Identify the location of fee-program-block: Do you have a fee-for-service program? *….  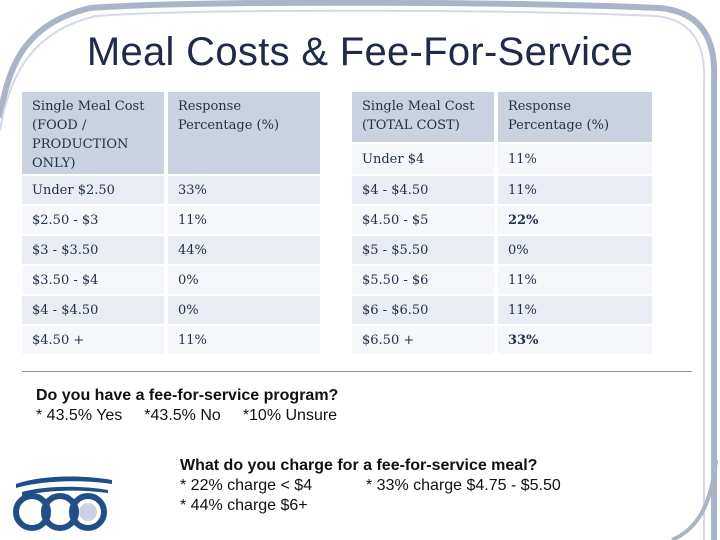
(197, 406).